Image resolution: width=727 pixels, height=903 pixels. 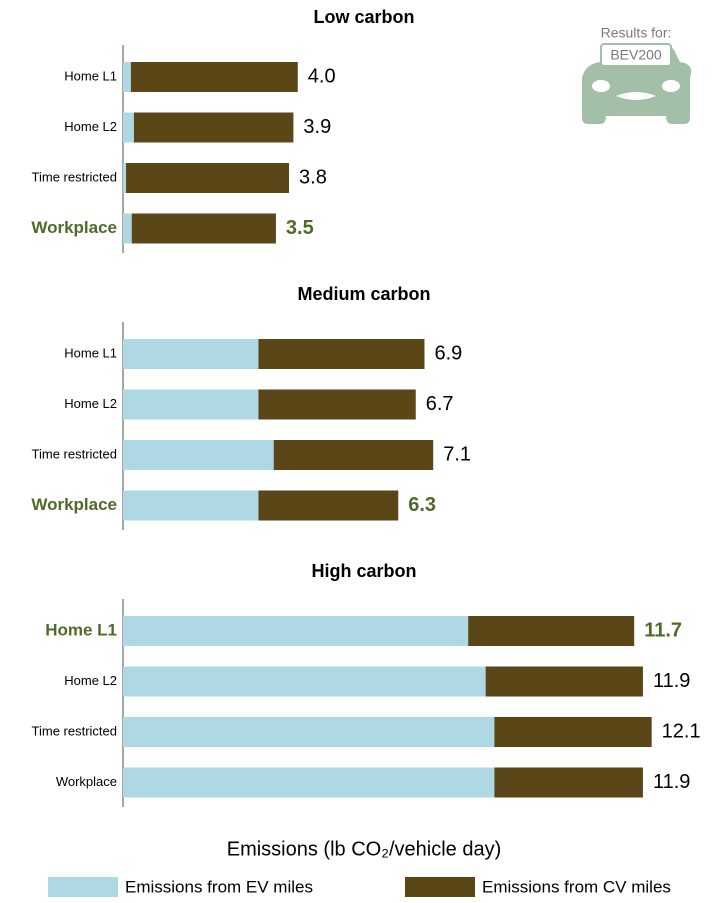 What do you see at coordinates (322, 76) in the screenshot?
I see `value-label: 4.0` at bounding box center [322, 76].